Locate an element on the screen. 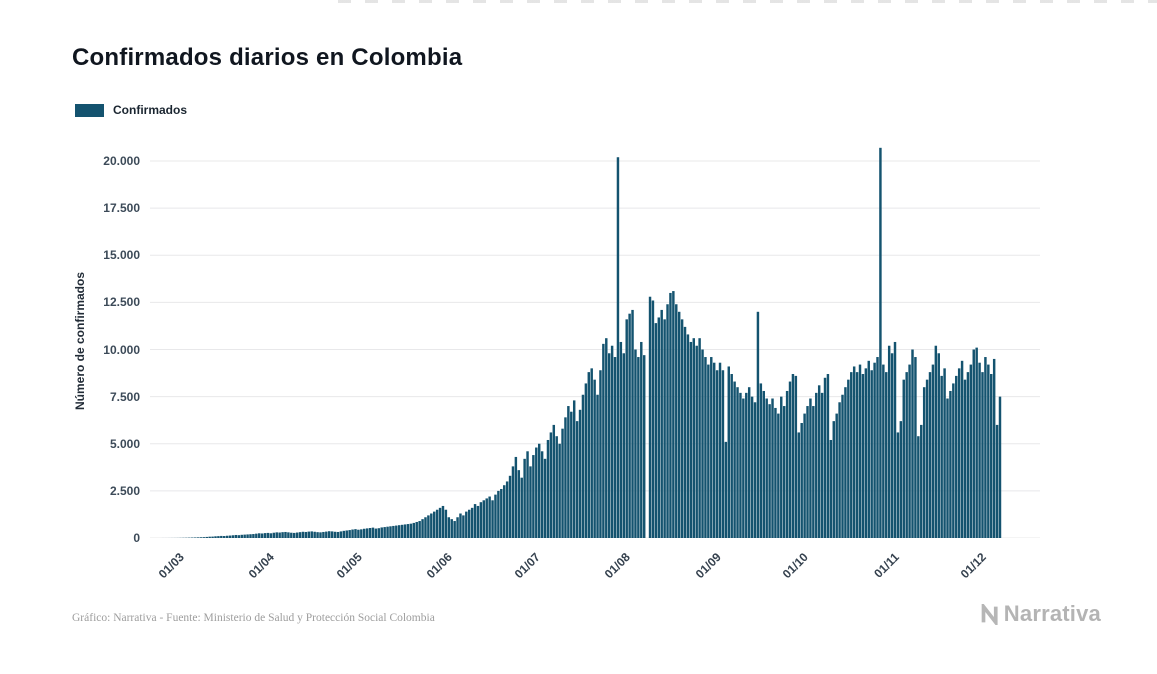 The height and width of the screenshot is (674, 1157). narrativa-n-icon is located at coordinates (989, 614).